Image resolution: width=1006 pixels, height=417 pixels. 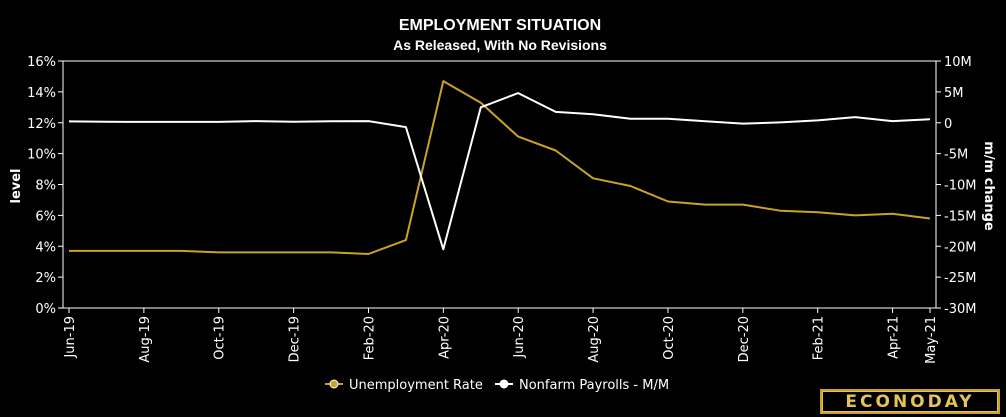 I want to click on left-tick-label: 16%, so click(x=41, y=62).